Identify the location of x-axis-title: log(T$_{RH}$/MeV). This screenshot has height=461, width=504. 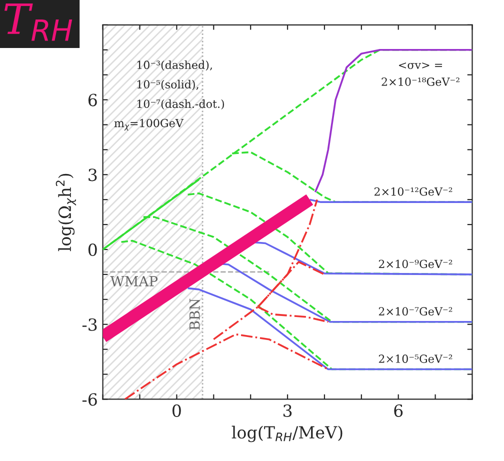
(287, 434).